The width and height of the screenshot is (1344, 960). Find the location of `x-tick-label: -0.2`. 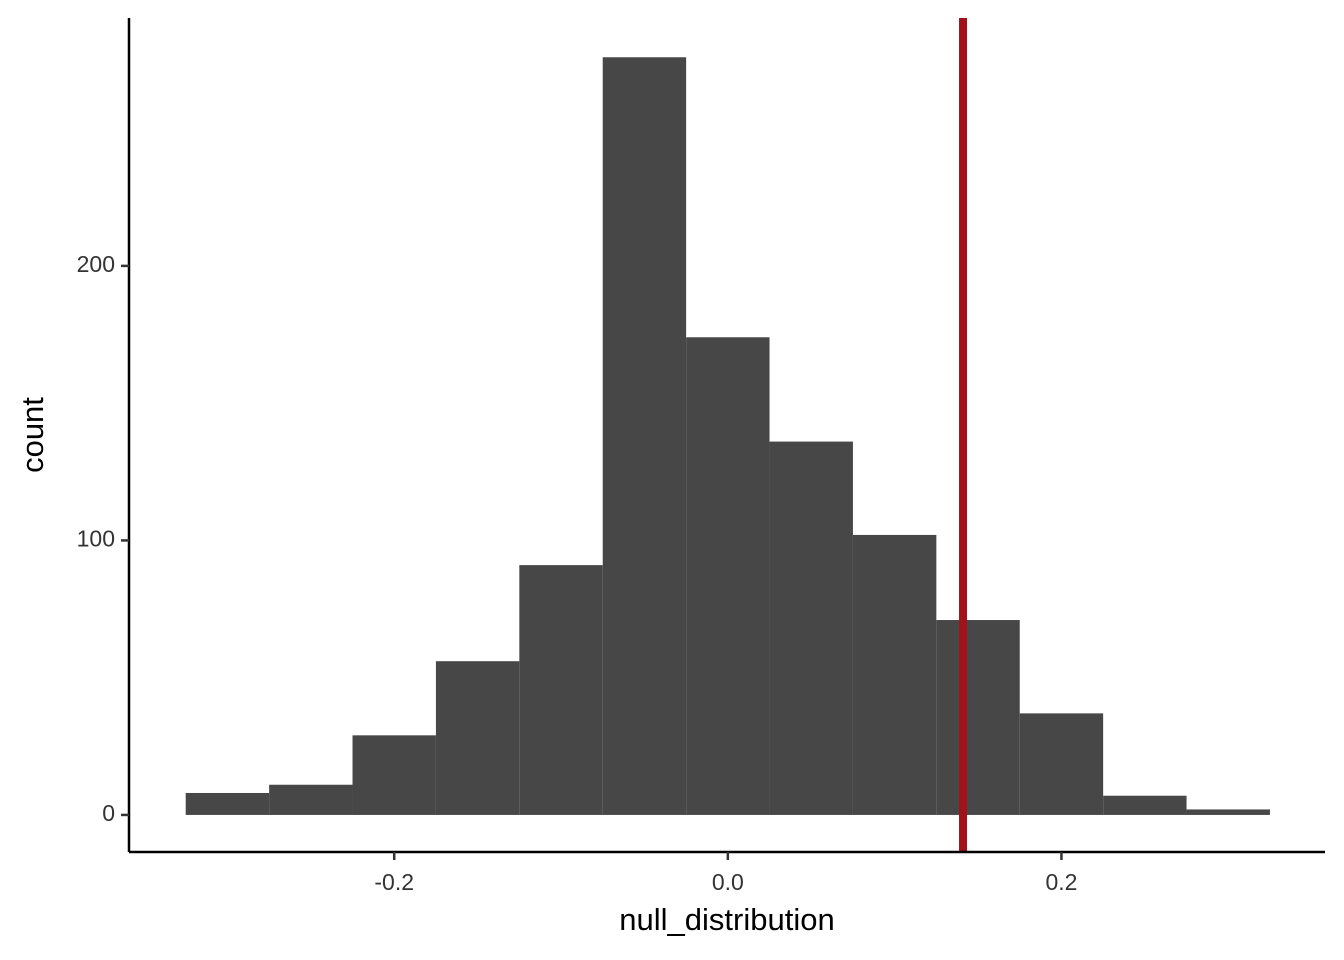

x-tick-label: -0.2 is located at coordinates (394, 882).